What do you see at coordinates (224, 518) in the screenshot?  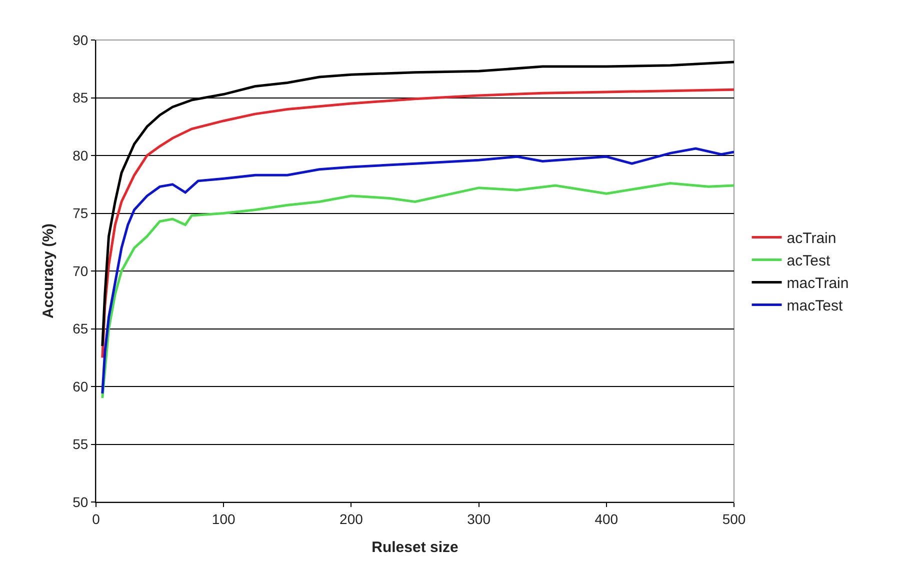 I see `x-tick-label: 100` at bounding box center [224, 518].